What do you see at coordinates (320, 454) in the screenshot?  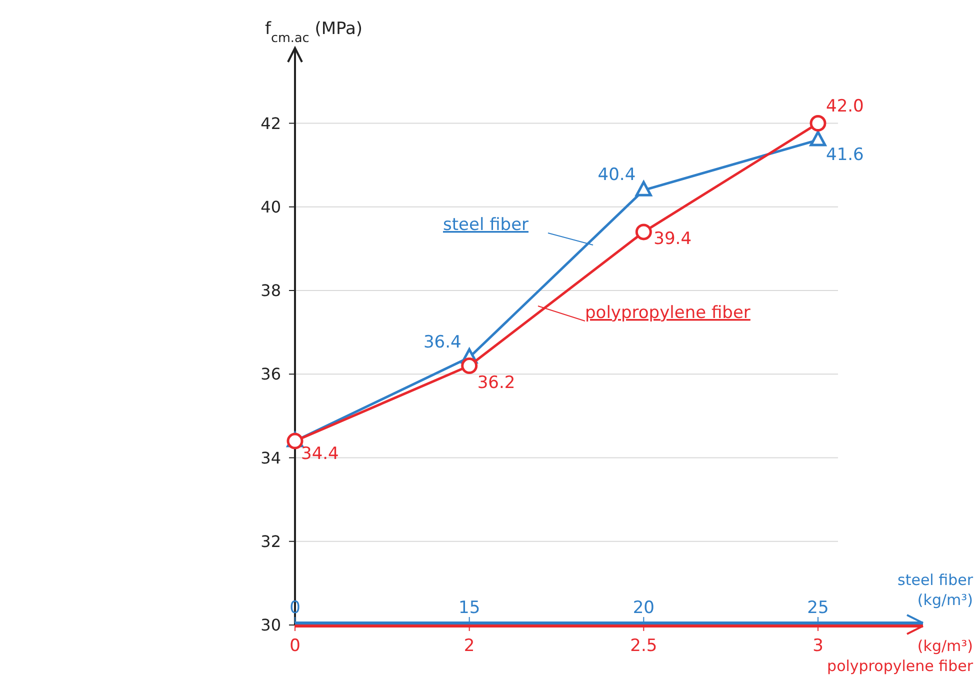 I see `data-label: 34.4` at bounding box center [320, 454].